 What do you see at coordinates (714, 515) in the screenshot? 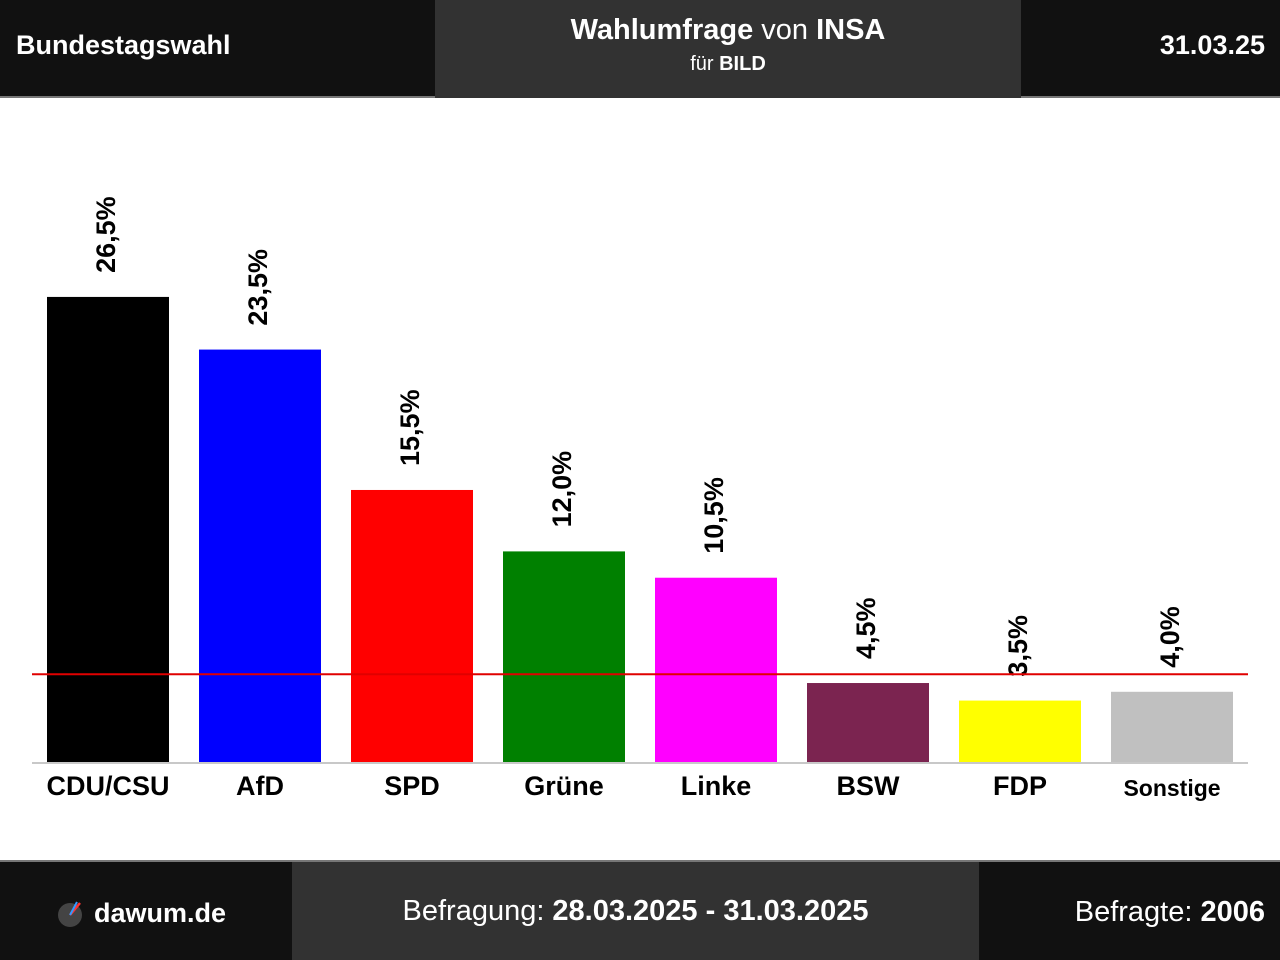
I see `value-label: 10,5%` at bounding box center [714, 515].